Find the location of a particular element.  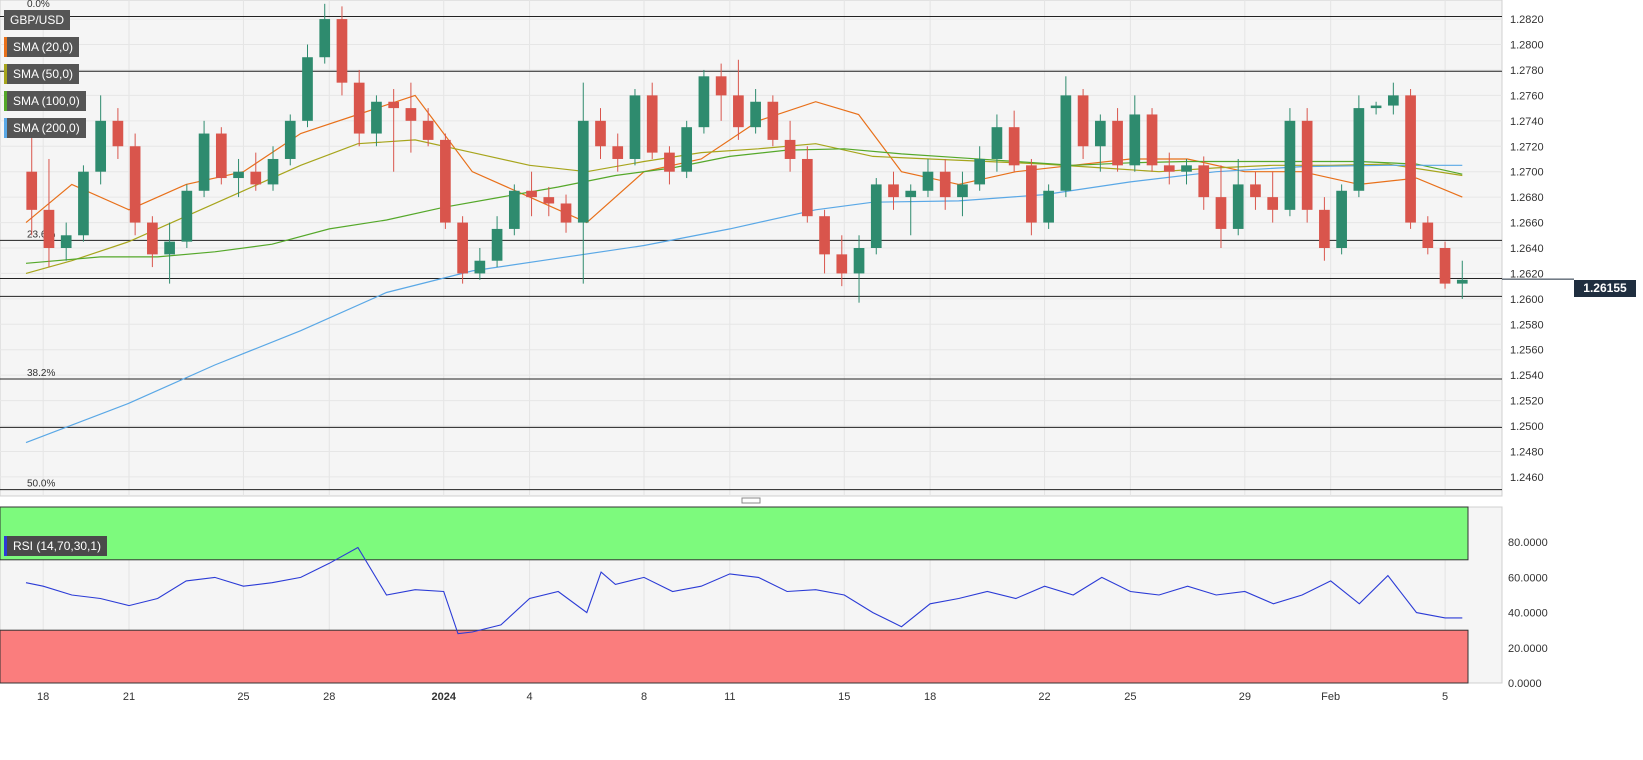

sma-50-swatch is located at coordinates (5, 74).